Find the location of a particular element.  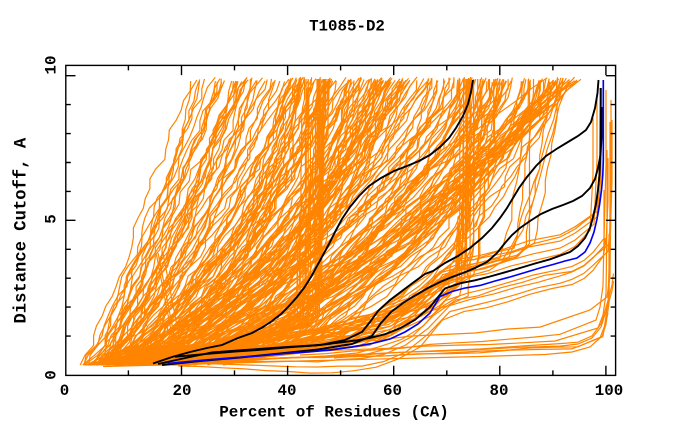

svg-text: T1085-D2 is located at coordinates (347, 27).